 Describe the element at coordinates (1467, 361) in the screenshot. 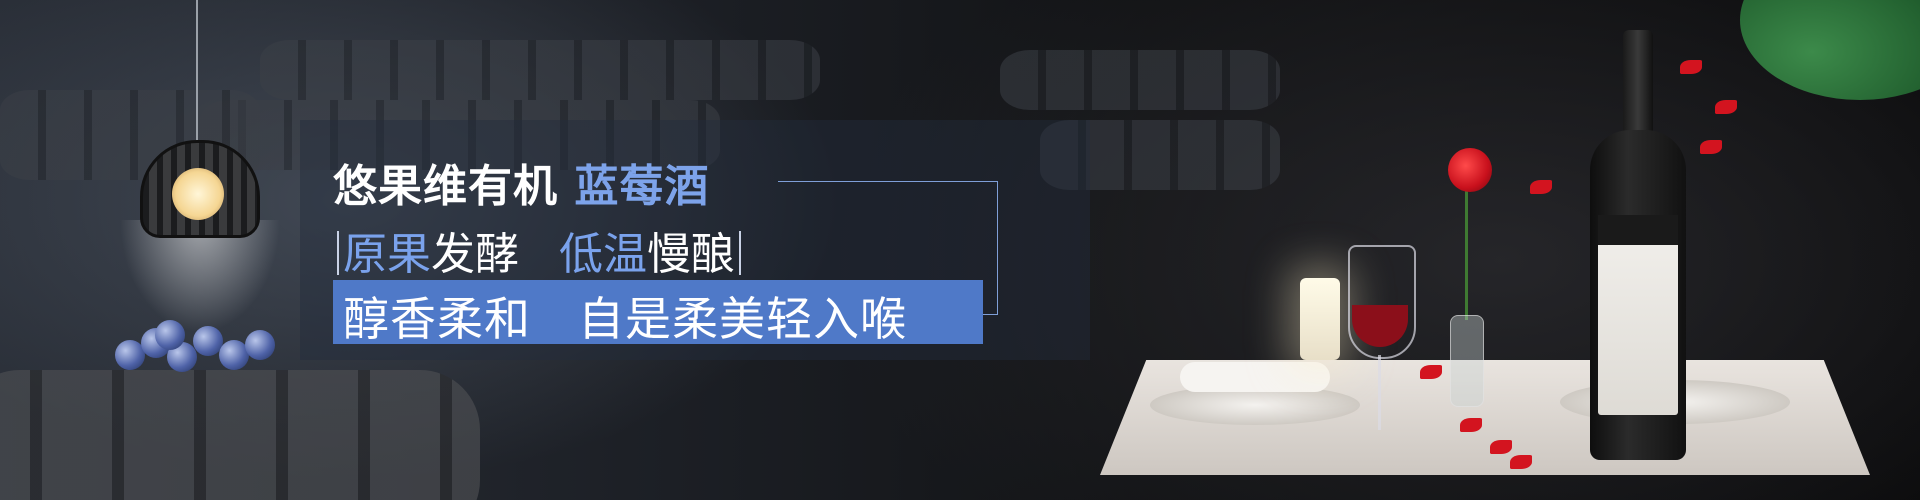

I see `vase` at that location.